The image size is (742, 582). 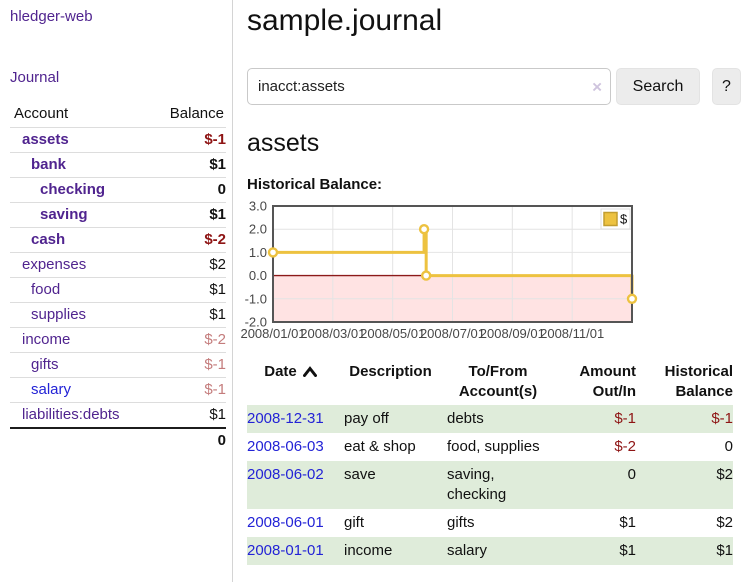 I want to click on transaction-balance: $-1, so click(x=722, y=418).